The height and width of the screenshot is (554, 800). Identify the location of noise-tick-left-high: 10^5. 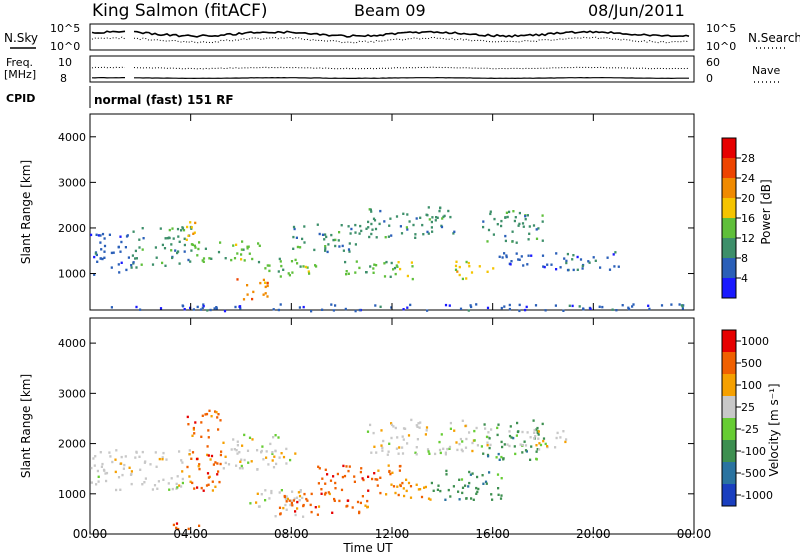
(65, 28).